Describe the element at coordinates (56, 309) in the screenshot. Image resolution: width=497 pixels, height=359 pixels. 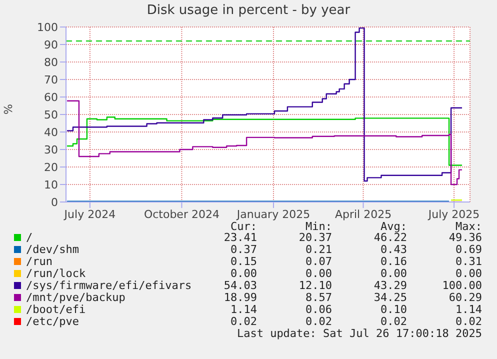
I see `legend-label: /boot/efi` at that location.